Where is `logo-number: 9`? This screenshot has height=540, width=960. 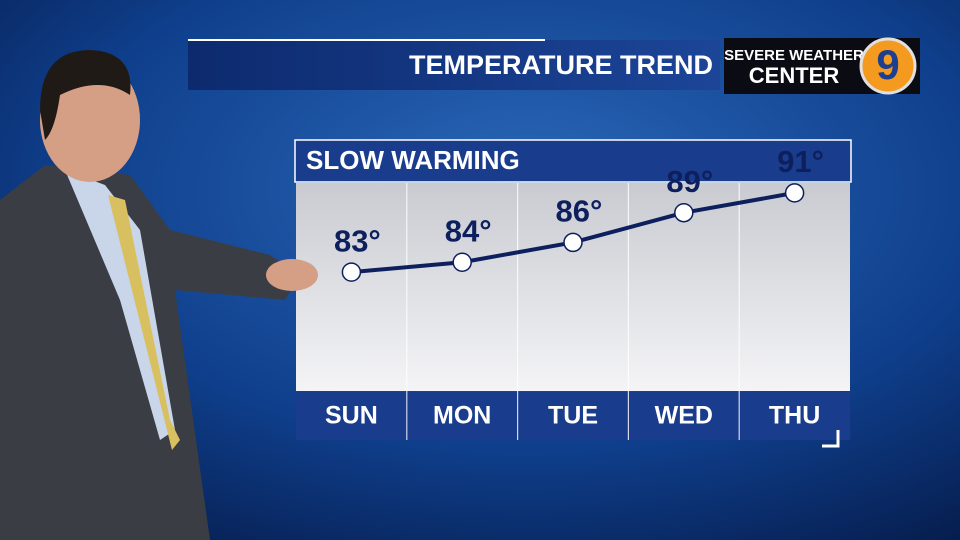
logo-number: 9 is located at coordinates (887, 64).